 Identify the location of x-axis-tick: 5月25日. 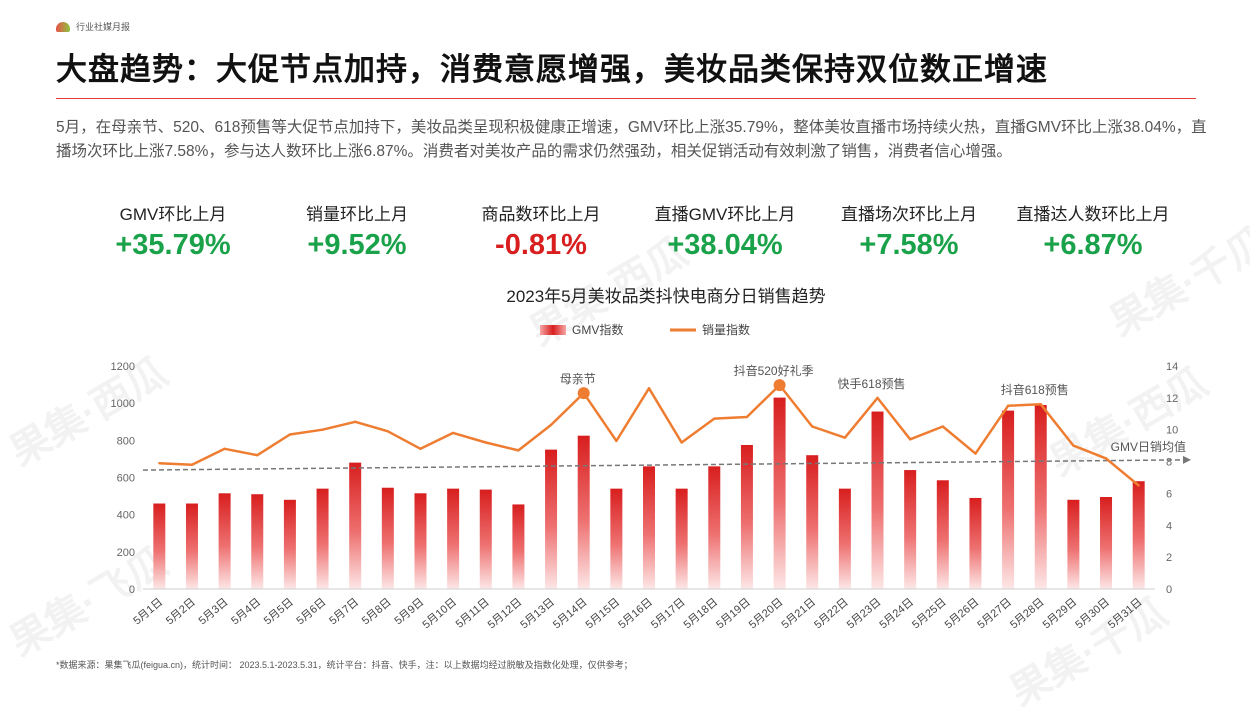
(929, 613).